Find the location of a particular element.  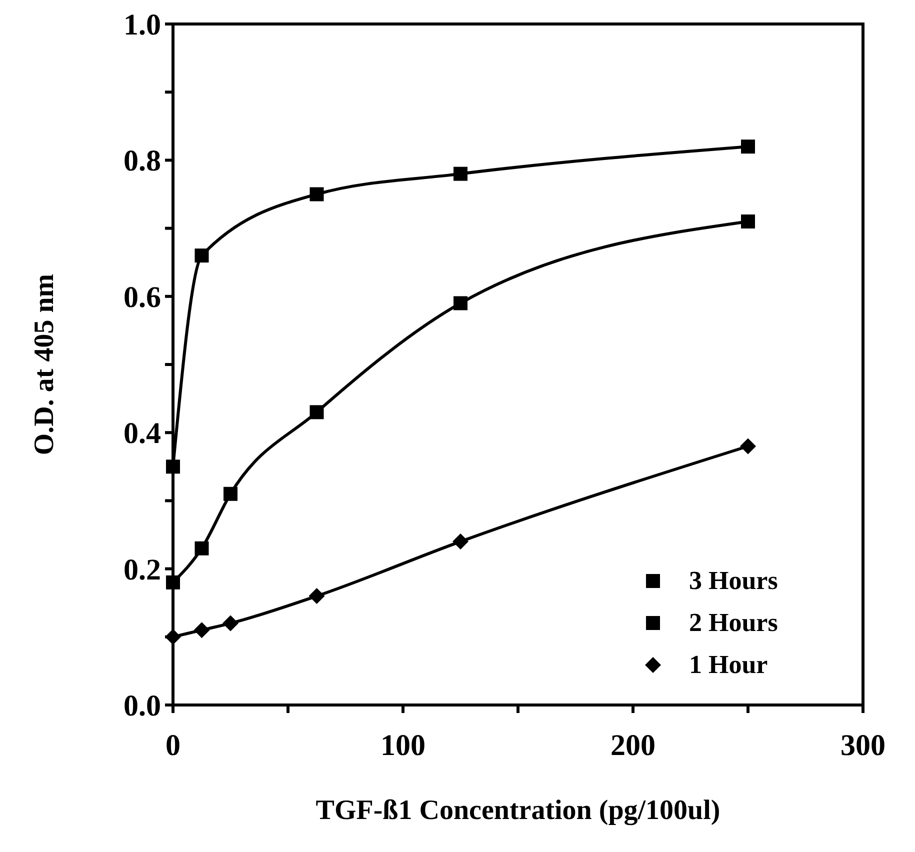

legend-label: 1 Hour is located at coordinates (728, 664).